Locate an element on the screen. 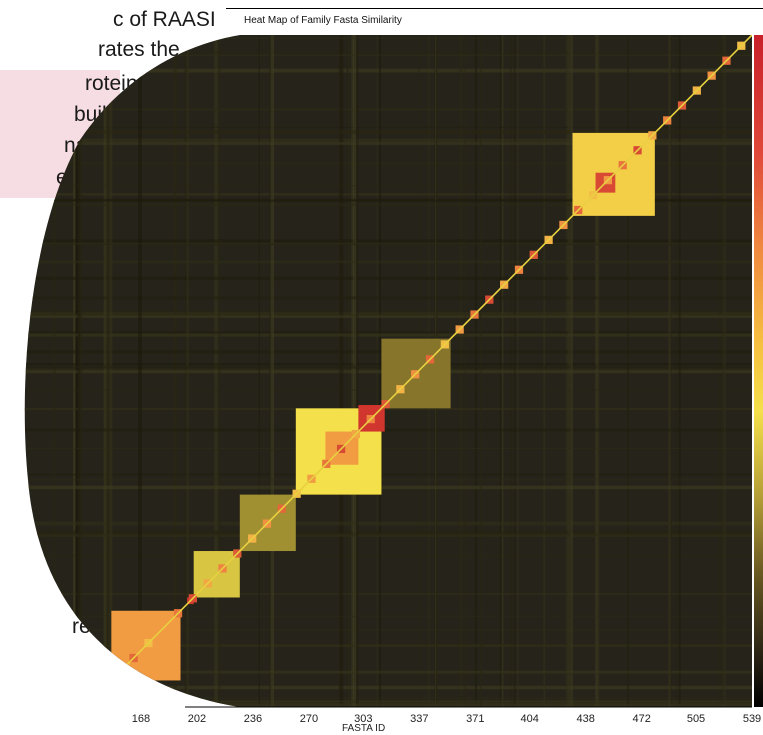 The width and height of the screenshot is (763, 735). text-line: e is located at coordinates (62, 177).